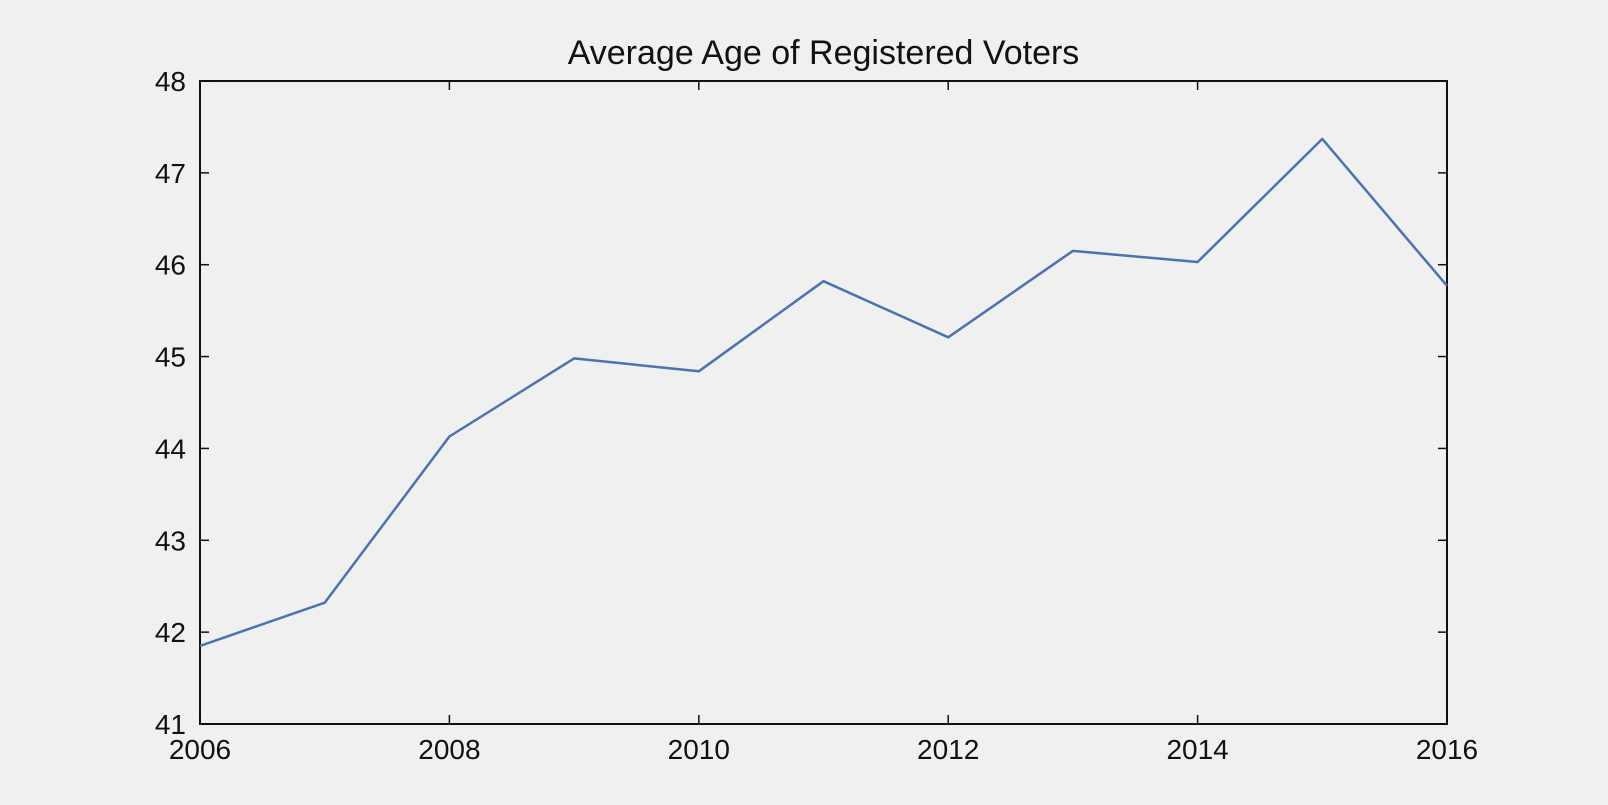  I want to click on x-tick-label: 2012, so click(948, 749).